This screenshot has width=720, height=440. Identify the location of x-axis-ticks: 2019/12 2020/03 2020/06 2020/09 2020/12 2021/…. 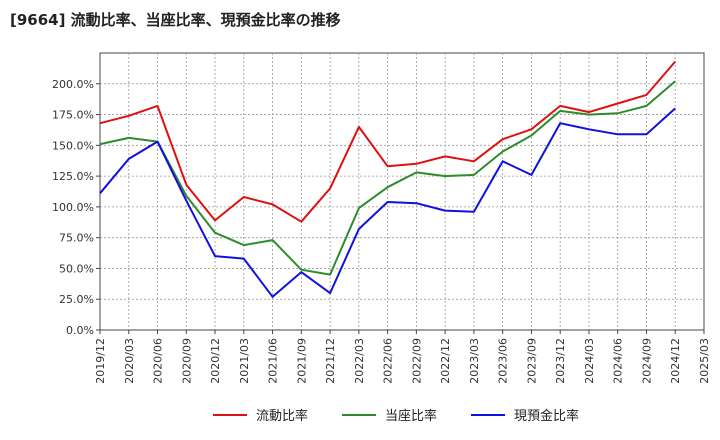
(402, 357).